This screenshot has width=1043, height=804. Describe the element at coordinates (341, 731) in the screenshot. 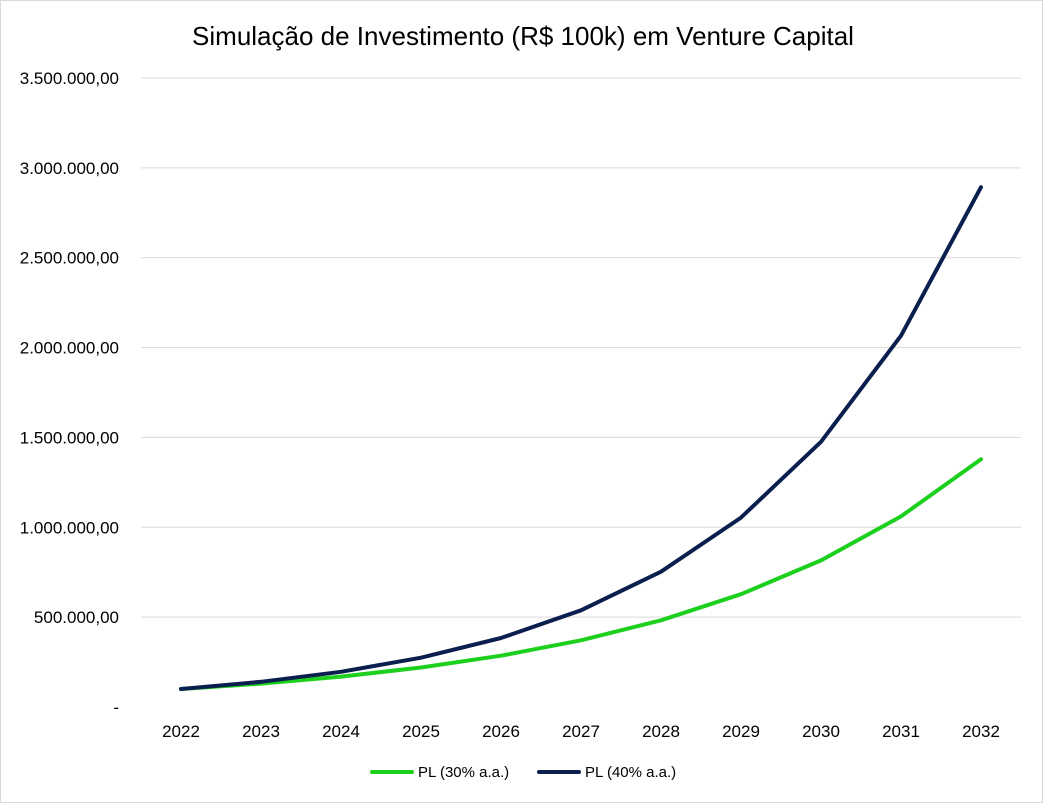

I see `x-tick-label: 2024` at that location.